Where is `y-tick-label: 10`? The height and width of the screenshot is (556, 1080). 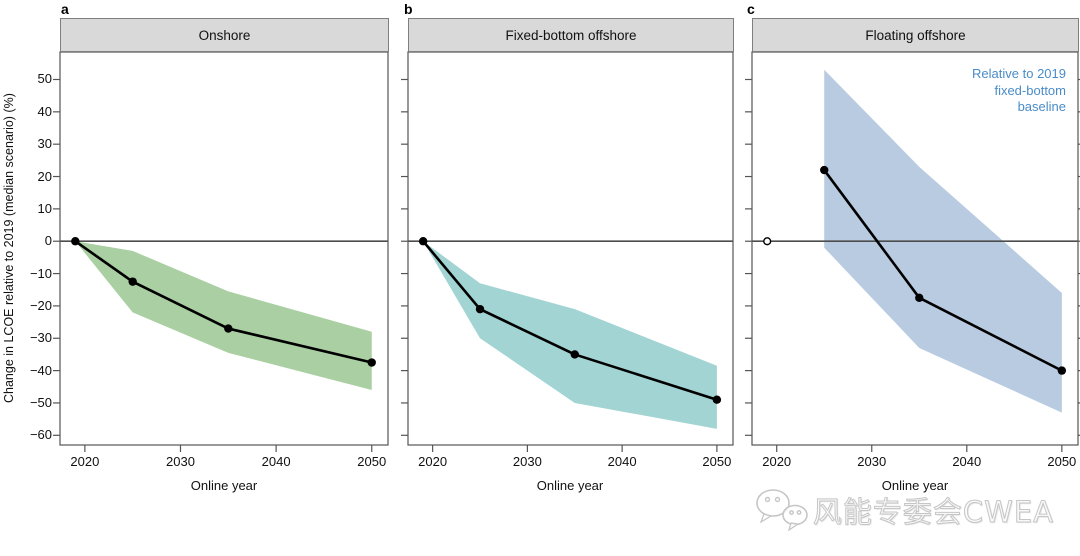 y-tick-label: 10 is located at coordinates (44, 208).